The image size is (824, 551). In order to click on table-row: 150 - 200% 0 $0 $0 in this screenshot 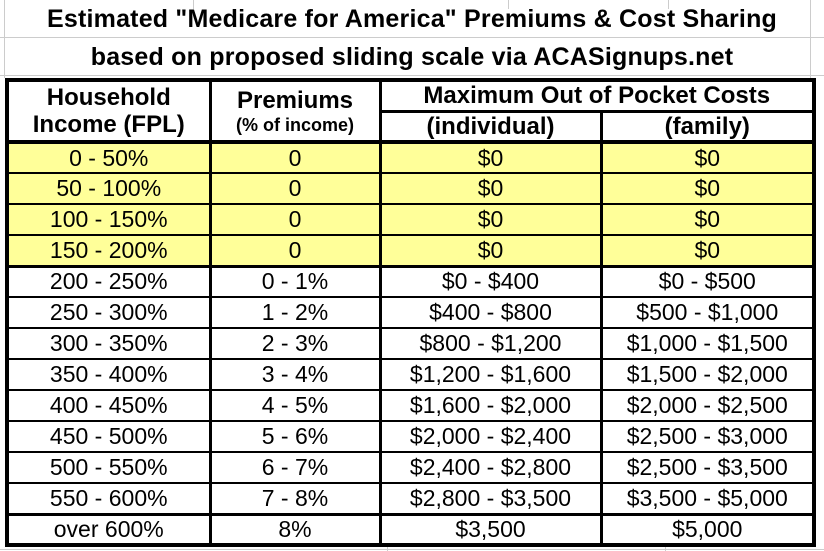, I will do `click(410, 251)`.